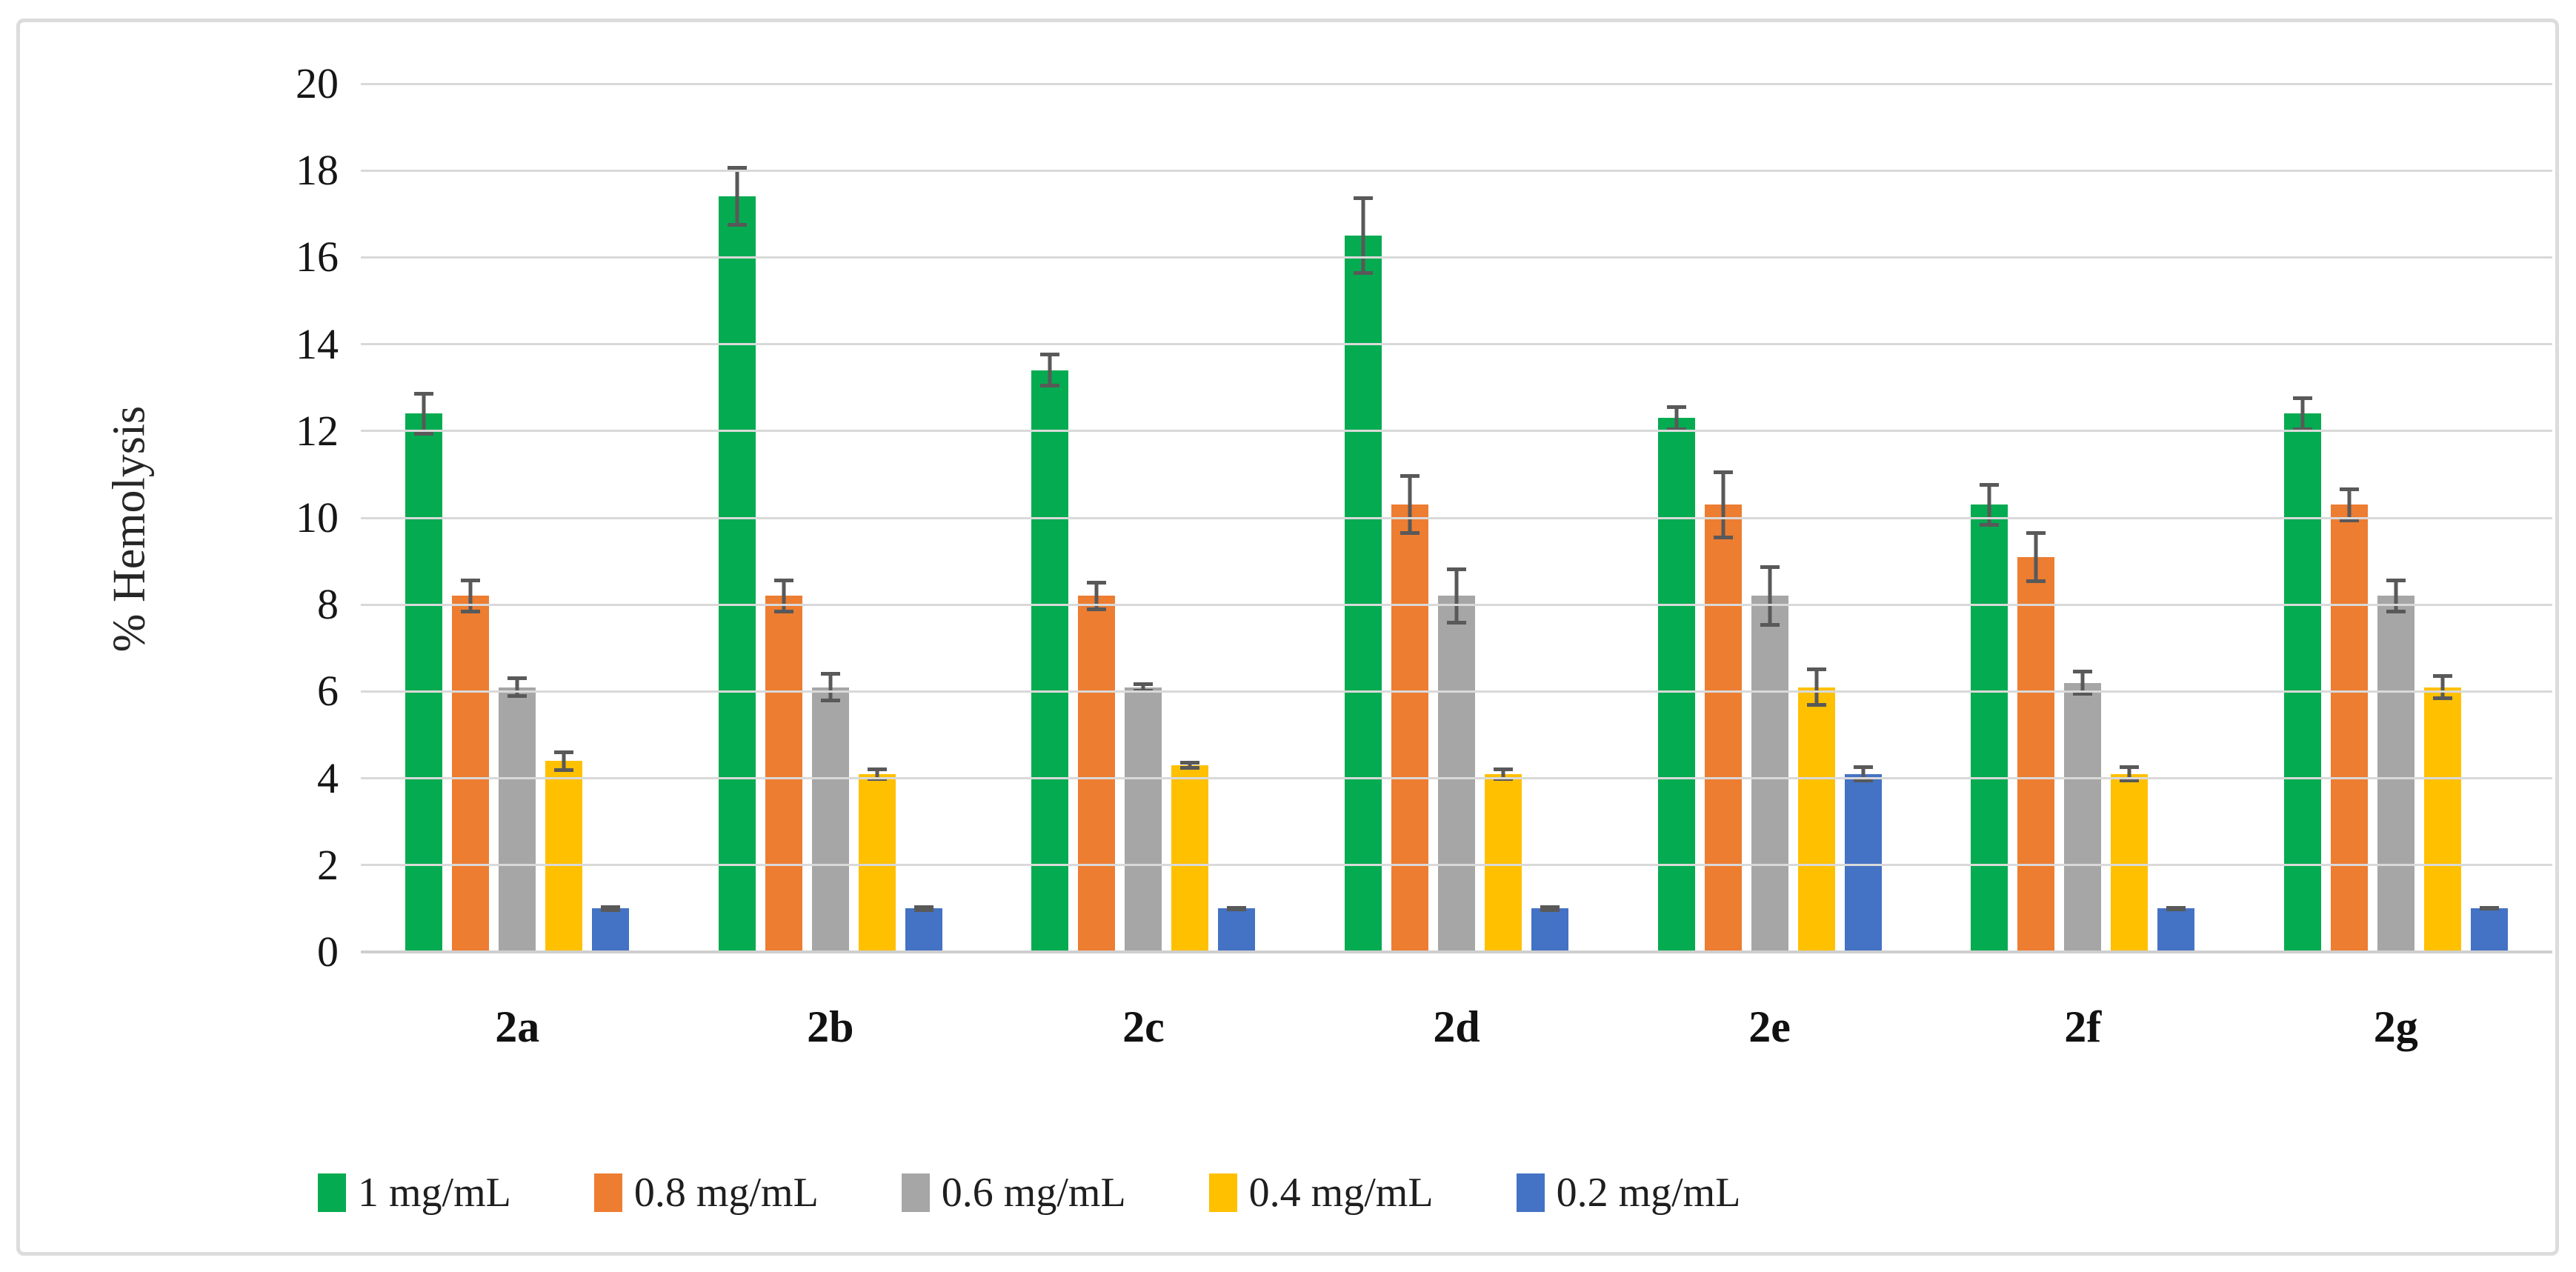 The width and height of the screenshot is (2576, 1272). What do you see at coordinates (1649, 1193) in the screenshot?
I see `legend-label: 0.2 mg/mL` at bounding box center [1649, 1193].